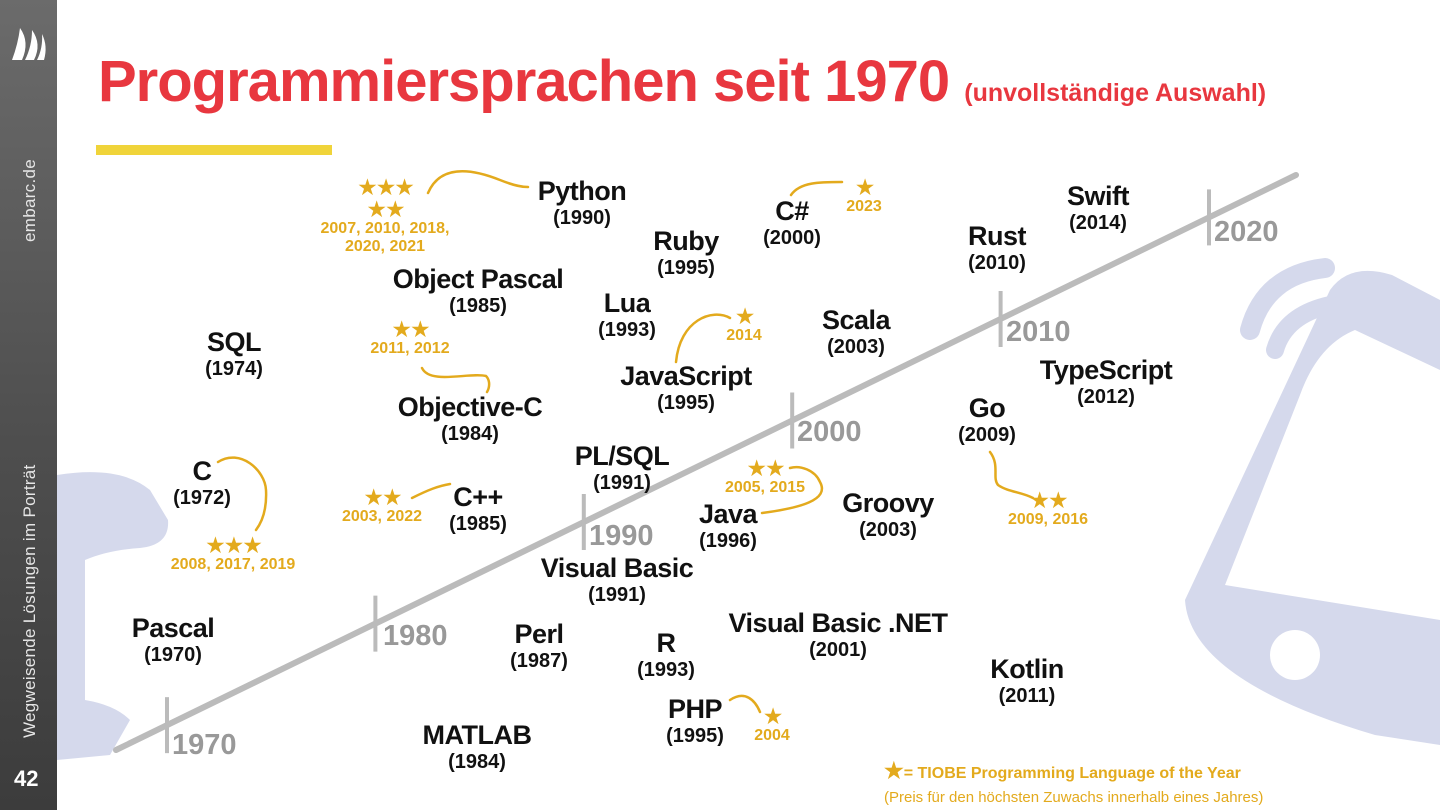 The width and height of the screenshot is (1440, 810). I want to click on award-years: 2023, so click(864, 206).